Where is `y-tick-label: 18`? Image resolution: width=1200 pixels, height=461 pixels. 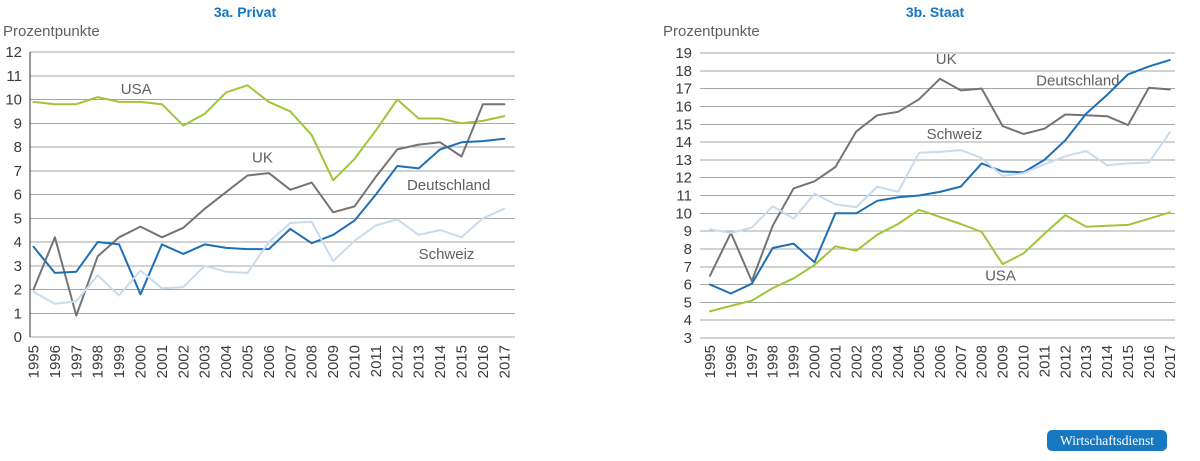
y-tick-label: 18 is located at coordinates (683, 71).